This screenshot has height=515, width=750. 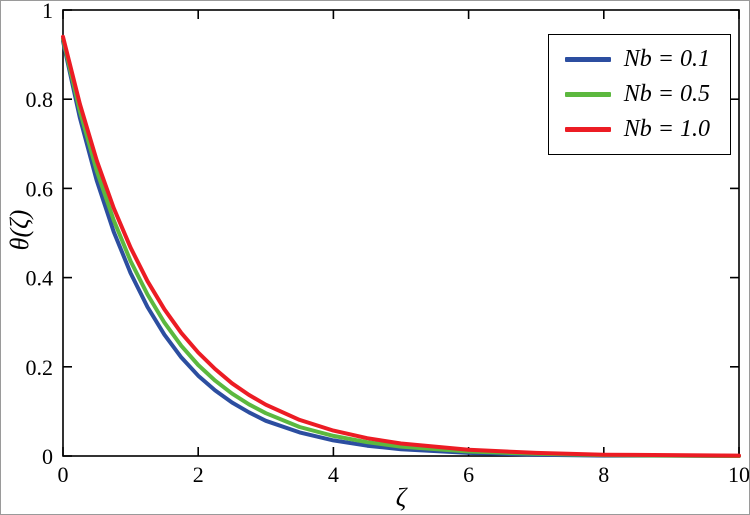 I want to click on legend-item: Nb = 1.0, so click(x=637, y=129).